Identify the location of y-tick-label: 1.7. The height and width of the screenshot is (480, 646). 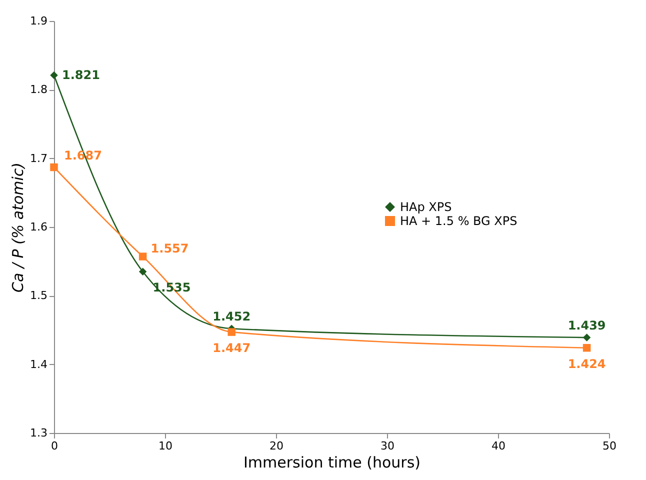
(39, 158).